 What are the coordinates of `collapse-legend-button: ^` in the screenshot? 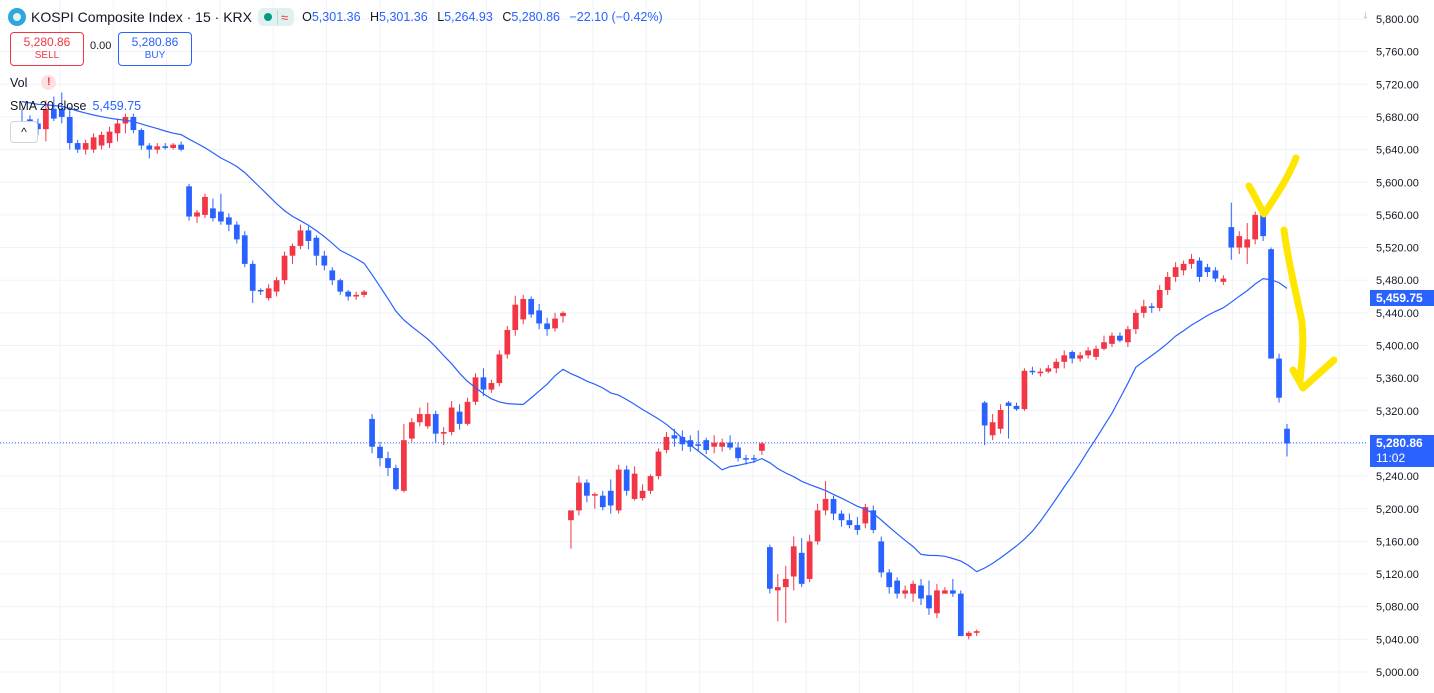 It's located at (24, 132).